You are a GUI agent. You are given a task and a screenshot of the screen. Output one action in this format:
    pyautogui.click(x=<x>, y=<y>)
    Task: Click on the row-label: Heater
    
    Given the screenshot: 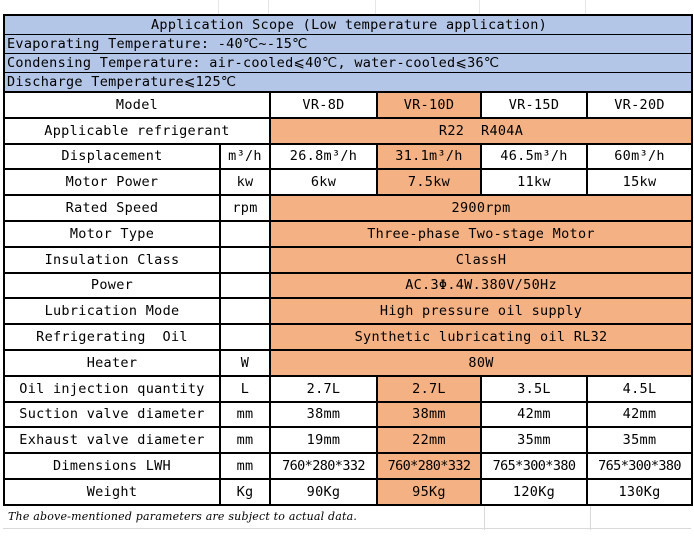 What is the action you would take?
    pyautogui.click(x=112, y=362)
    